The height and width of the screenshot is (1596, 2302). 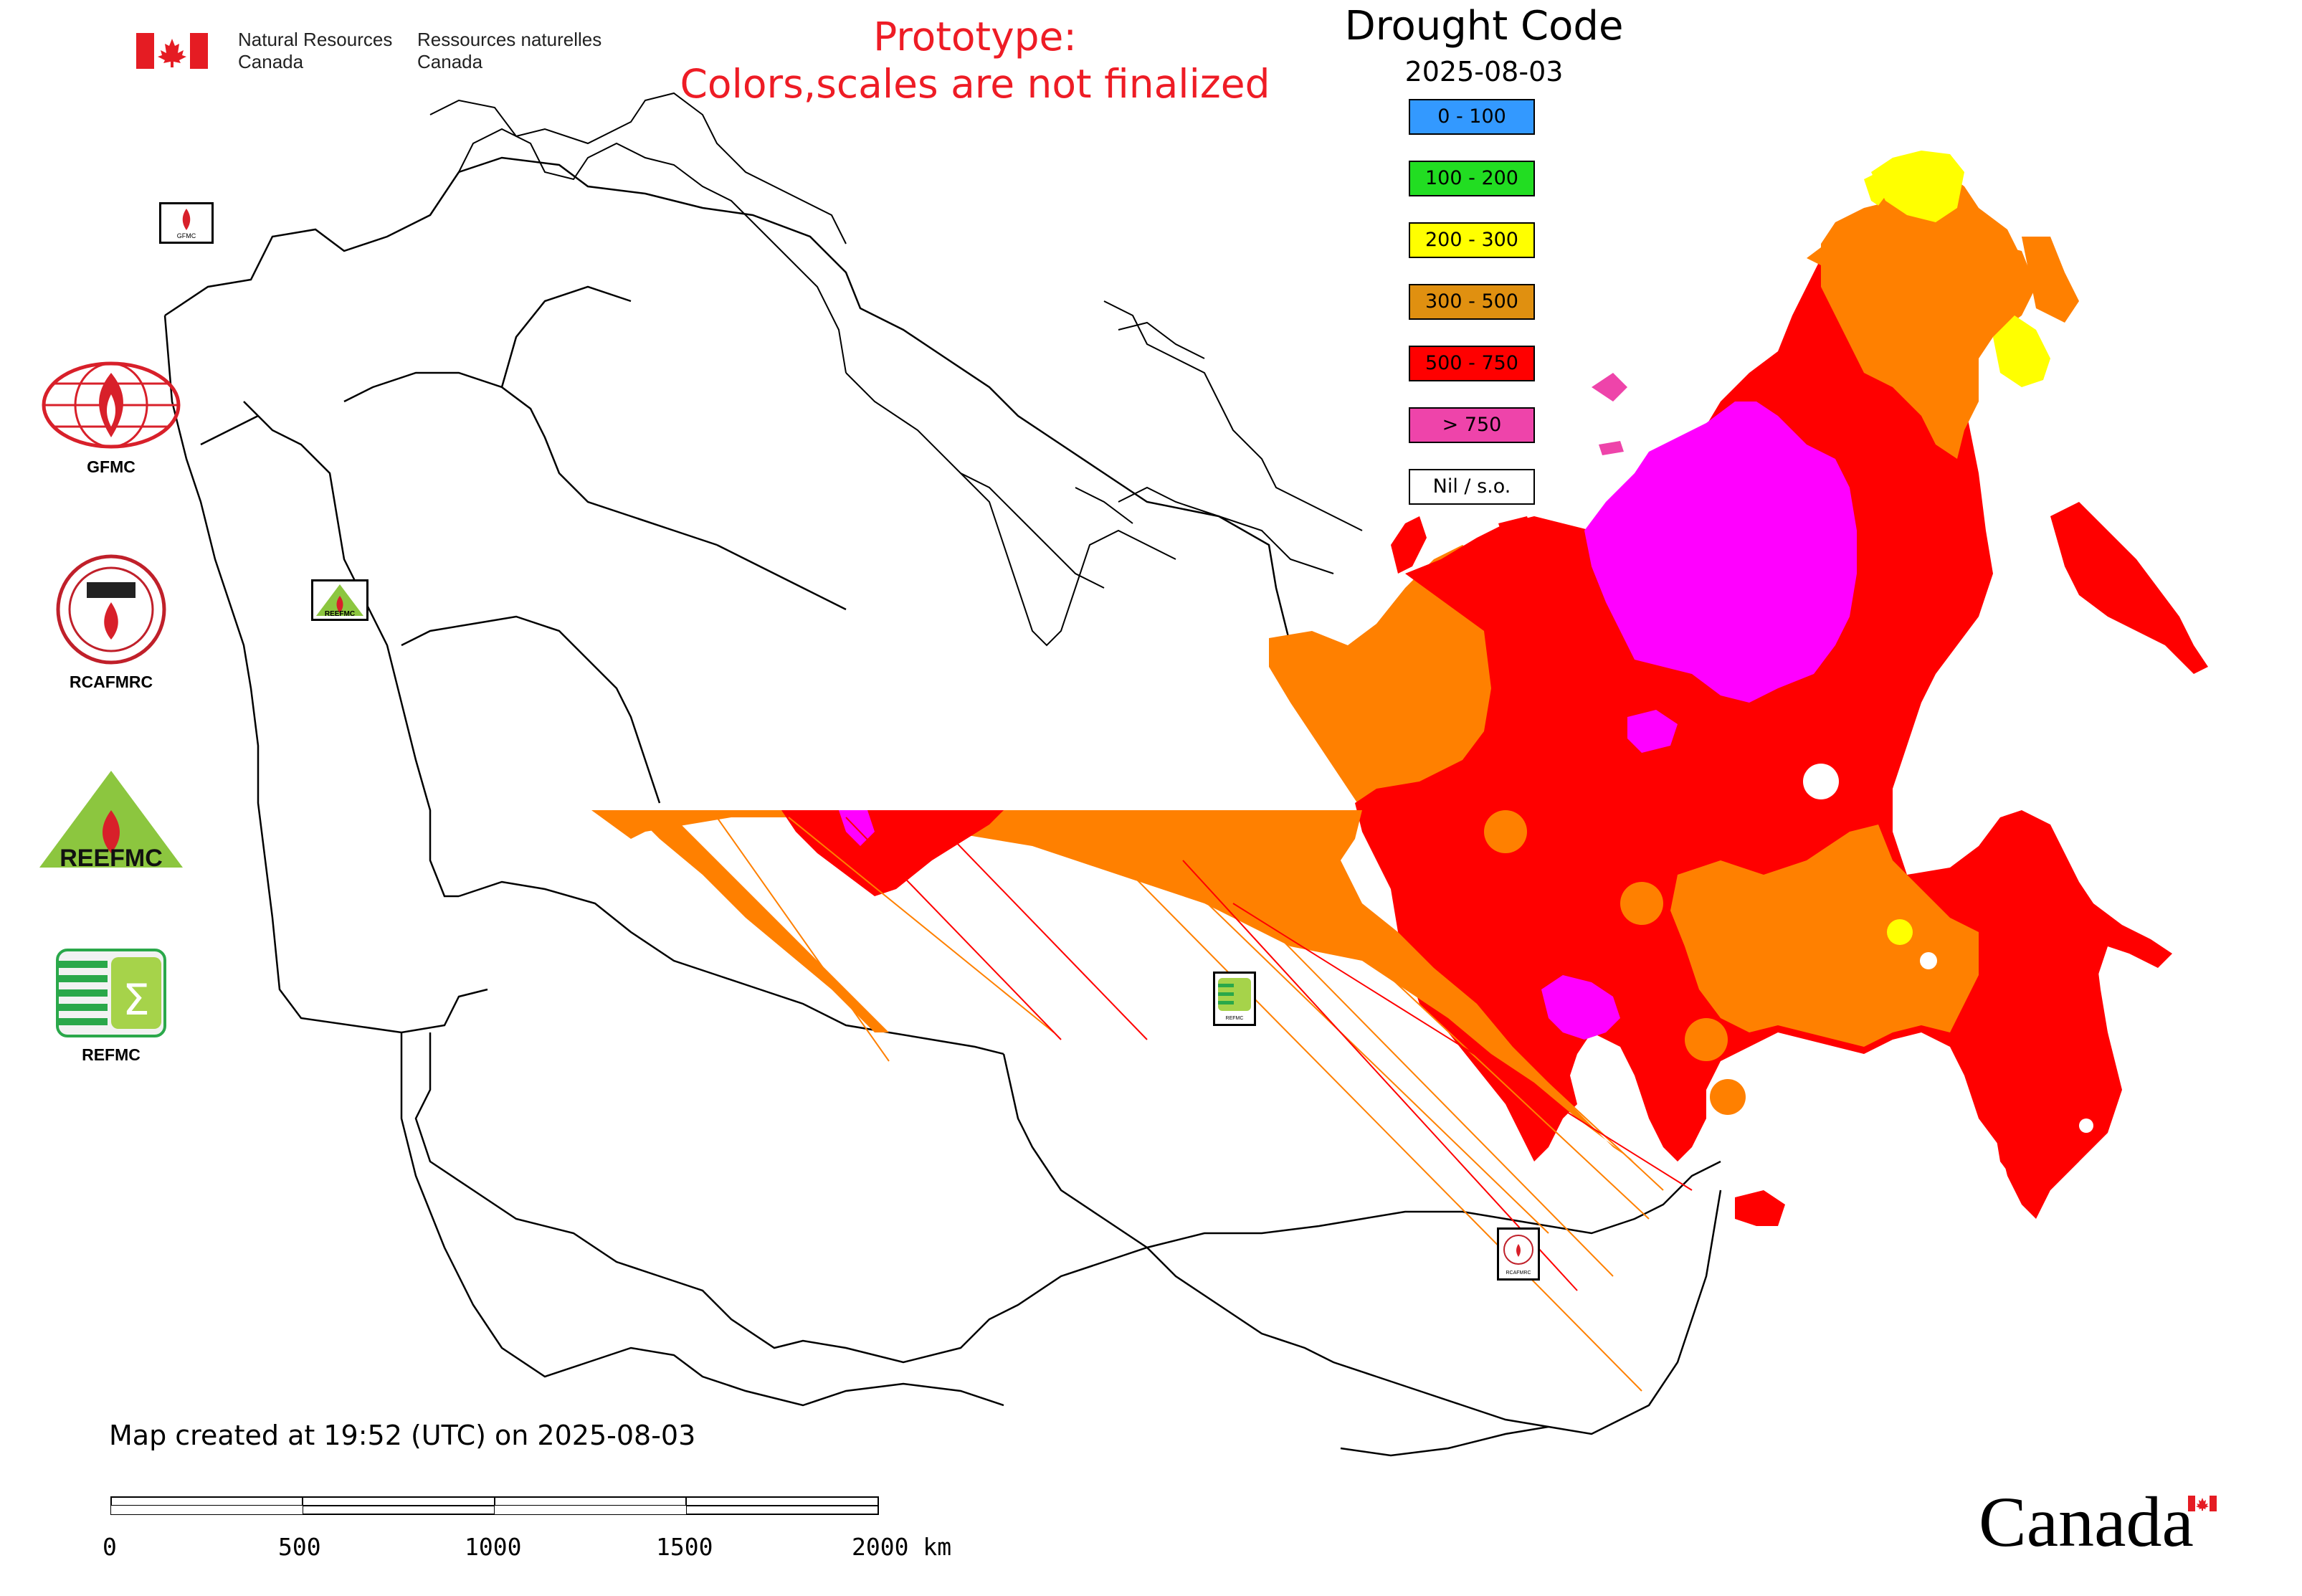 I want to click on fill-300-500-top, so click(x=1914, y=233).